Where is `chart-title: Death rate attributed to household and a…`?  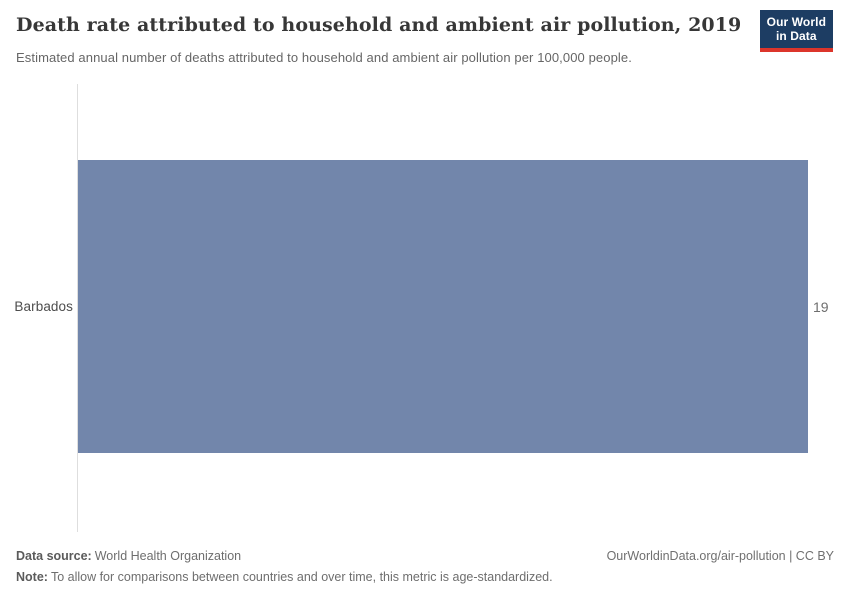 chart-title: Death rate attributed to household and a… is located at coordinates (379, 25).